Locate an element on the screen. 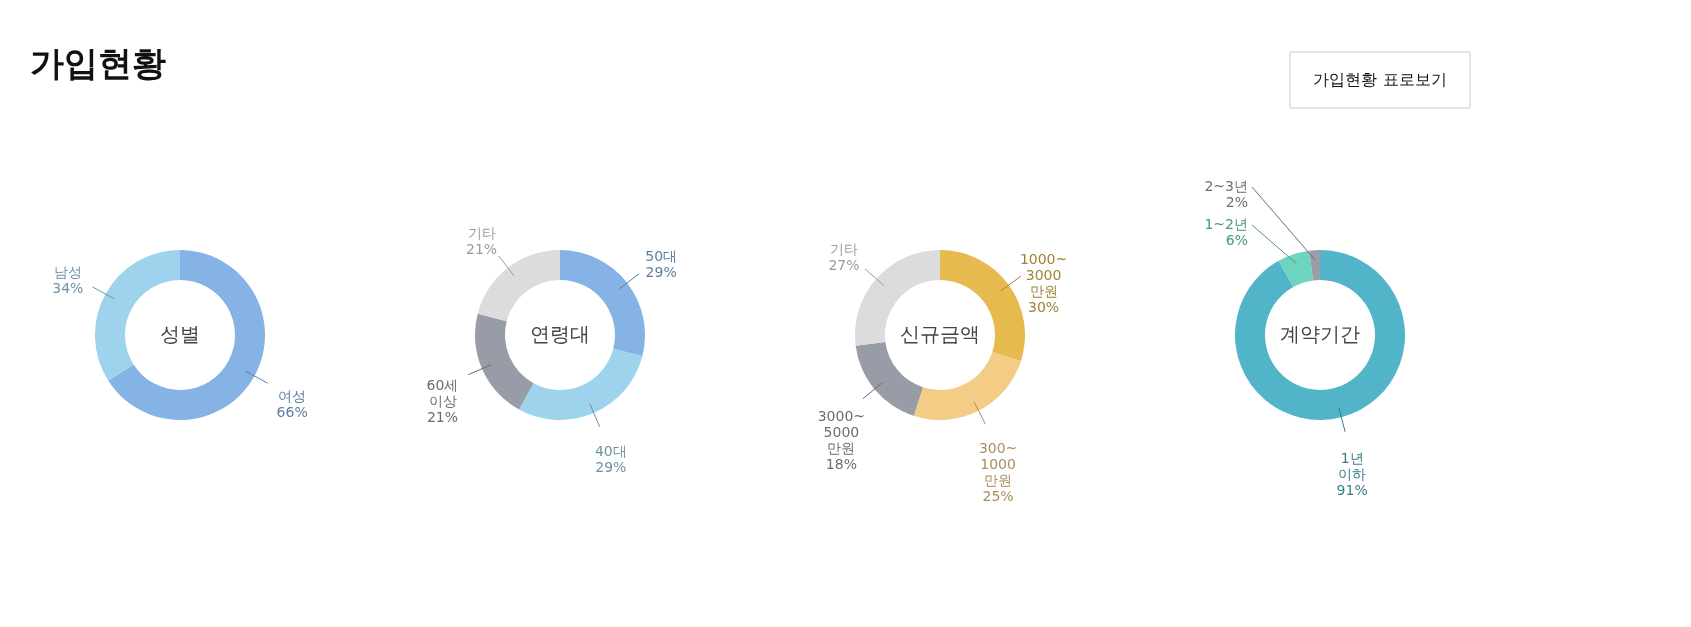 Image resolution: width=1691 pixels, height=627 pixels. slice-label: 3000~ 5000 만원 is located at coordinates (841, 431).